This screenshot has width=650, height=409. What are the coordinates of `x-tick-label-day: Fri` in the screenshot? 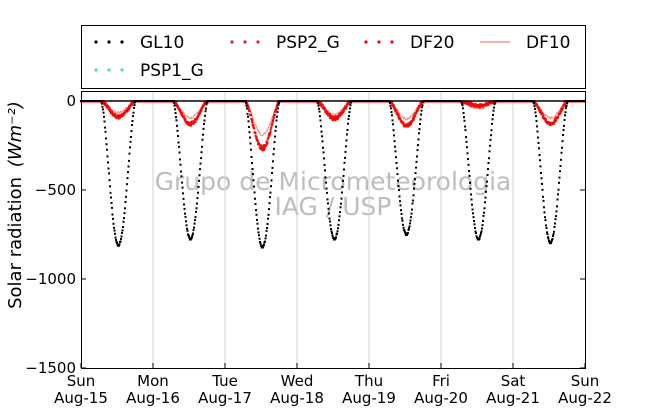 It's located at (441, 381).